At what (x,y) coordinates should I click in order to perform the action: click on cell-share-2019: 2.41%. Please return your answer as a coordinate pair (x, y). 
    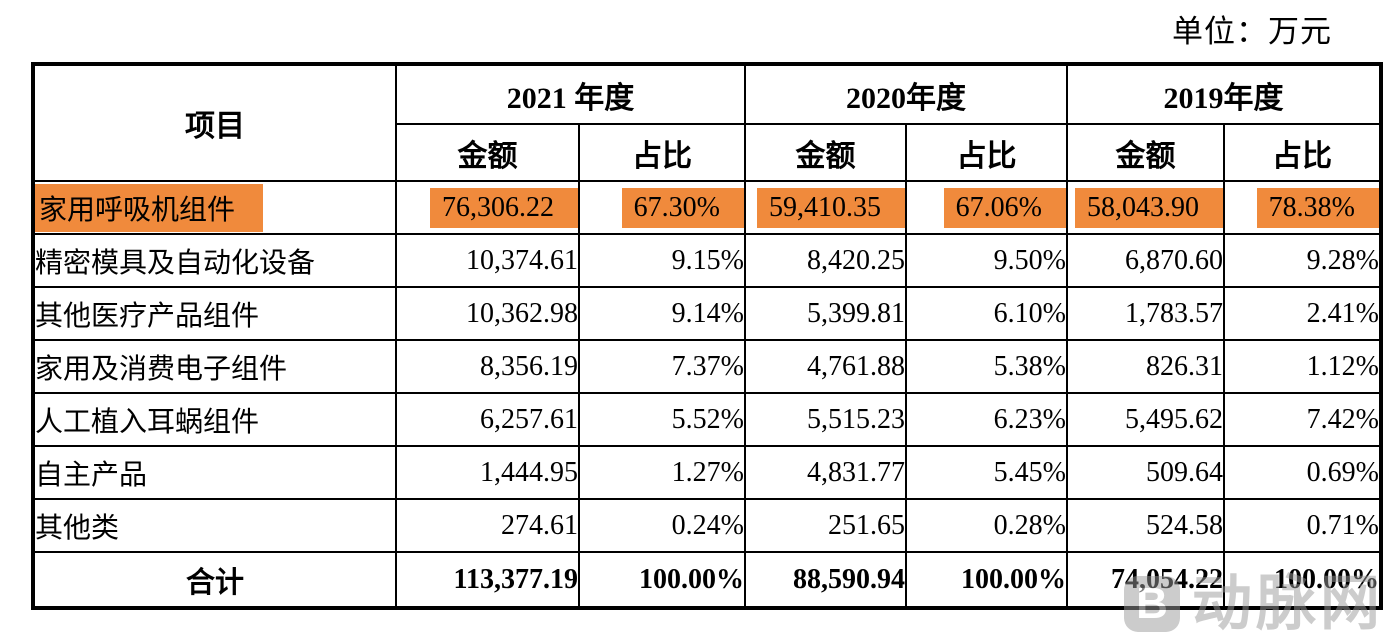
    Looking at the image, I should click on (1302, 313).